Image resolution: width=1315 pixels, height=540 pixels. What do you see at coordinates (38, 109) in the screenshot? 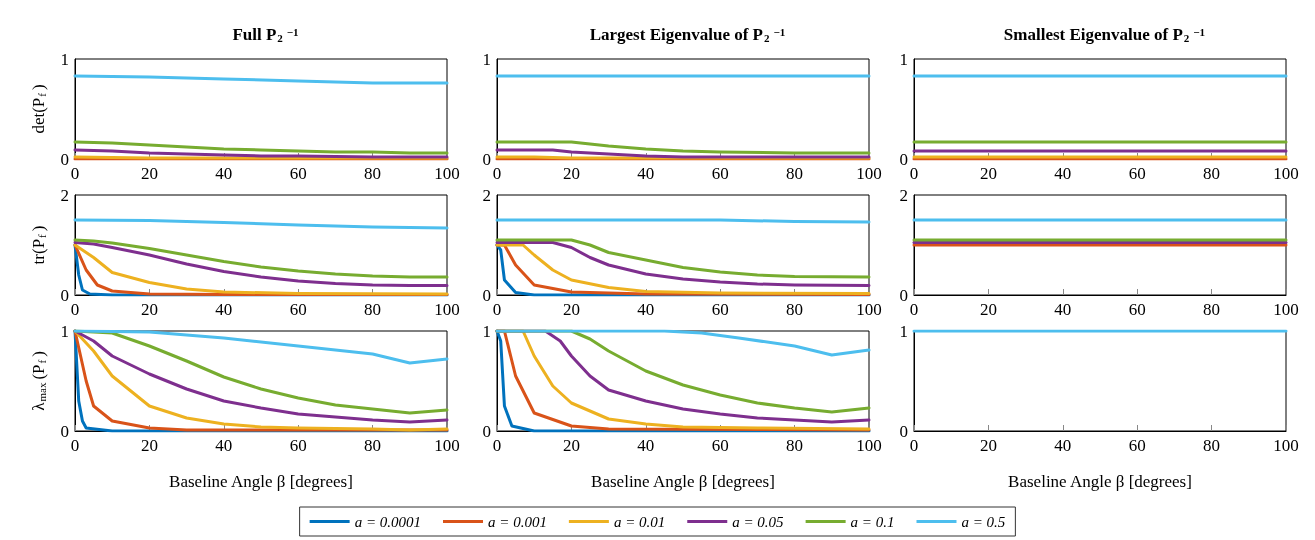
I see `y-axis-title: det(Pf)` at bounding box center [38, 109].